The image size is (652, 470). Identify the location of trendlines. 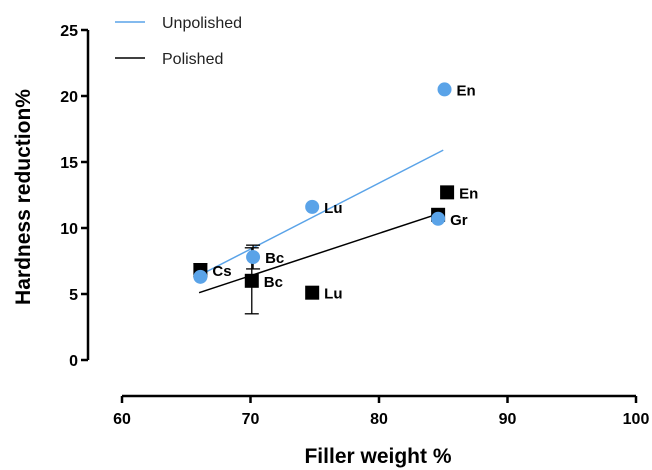
(321, 221).